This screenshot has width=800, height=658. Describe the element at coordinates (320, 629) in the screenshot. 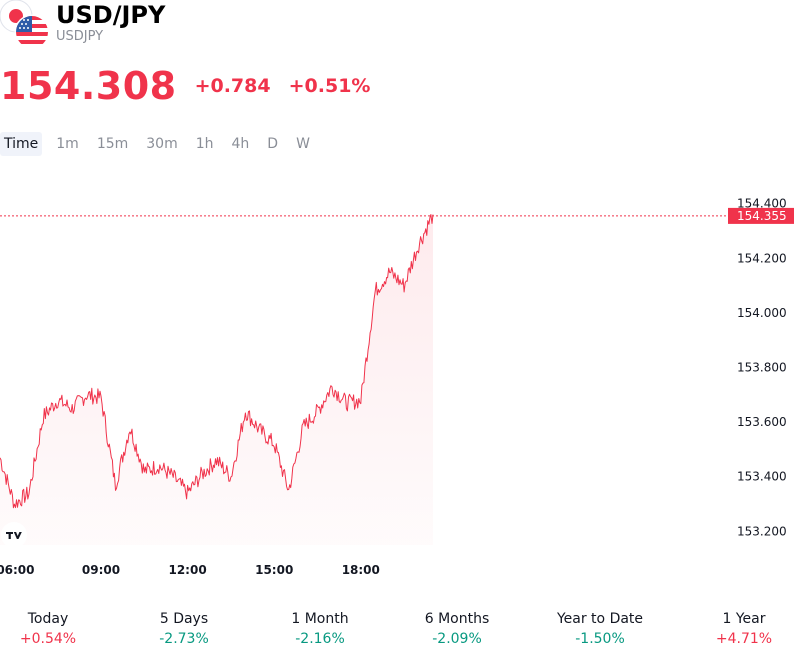

I see `perf-1-month: 1 Month -2.16%` at that location.